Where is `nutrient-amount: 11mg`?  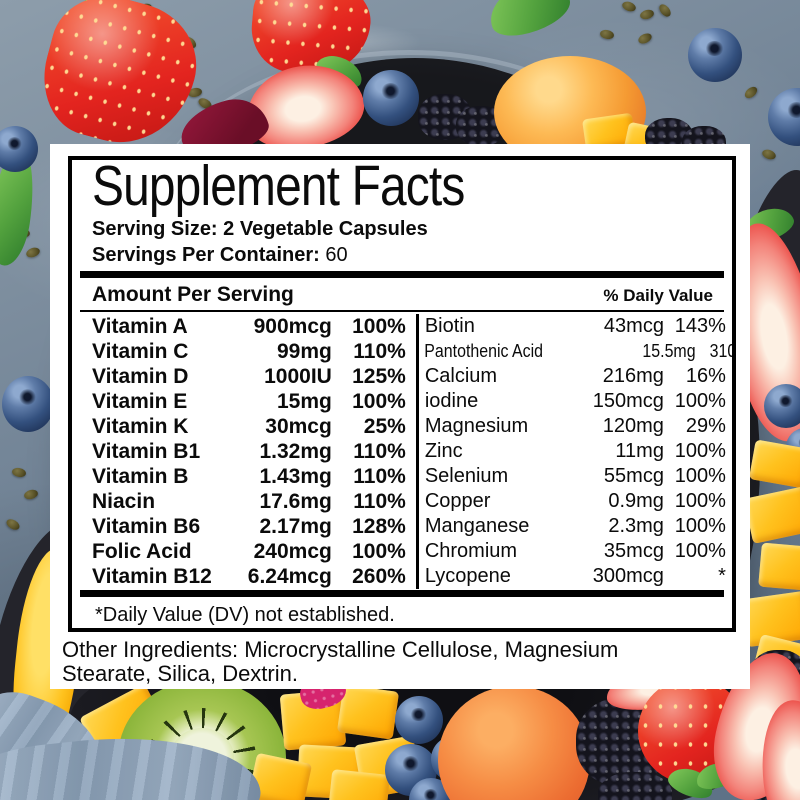
nutrient-amount: 11mg is located at coordinates (639, 451).